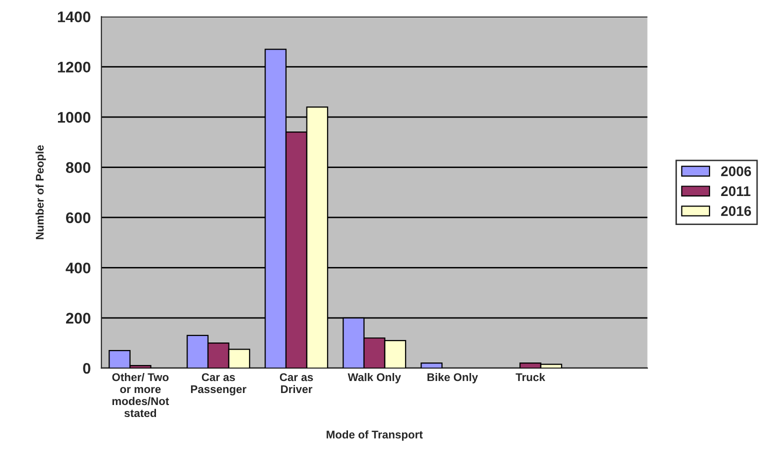  Describe the element at coordinates (296, 383) in the screenshot. I see `x-tick-label: Car as Driver` at that location.